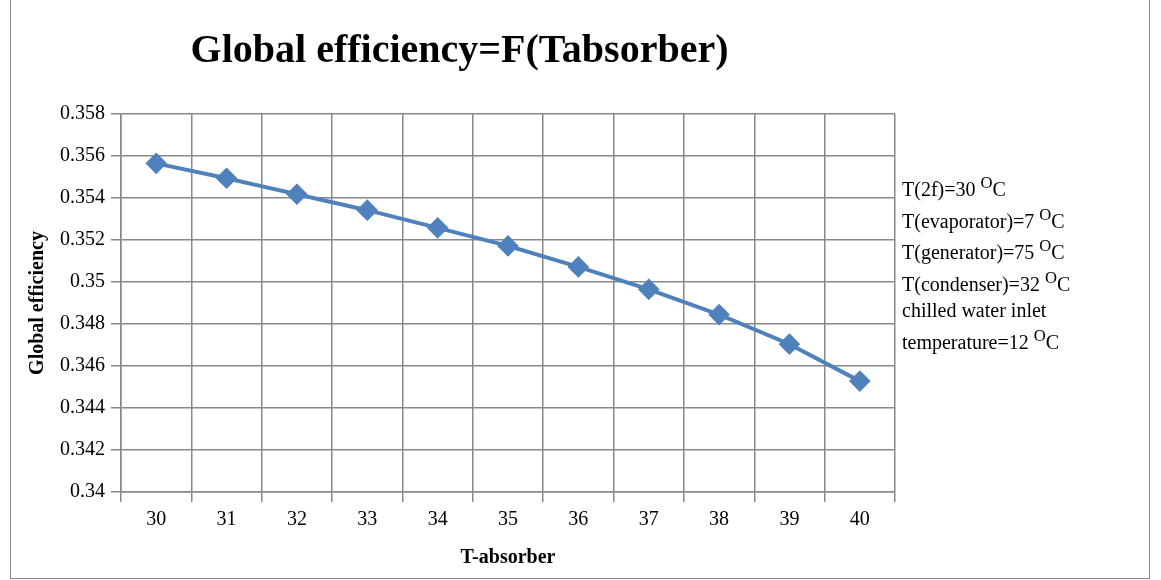 The image size is (1161, 580). I want to click on x-tick-label: 37, so click(648, 518).